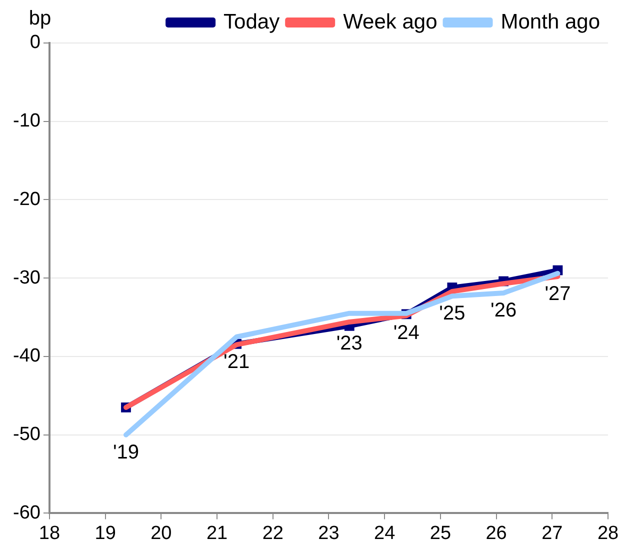 Image resolution: width=623 pixels, height=552 pixels. Describe the element at coordinates (26, 435) in the screenshot. I see `y-tick-label: -50` at that location.